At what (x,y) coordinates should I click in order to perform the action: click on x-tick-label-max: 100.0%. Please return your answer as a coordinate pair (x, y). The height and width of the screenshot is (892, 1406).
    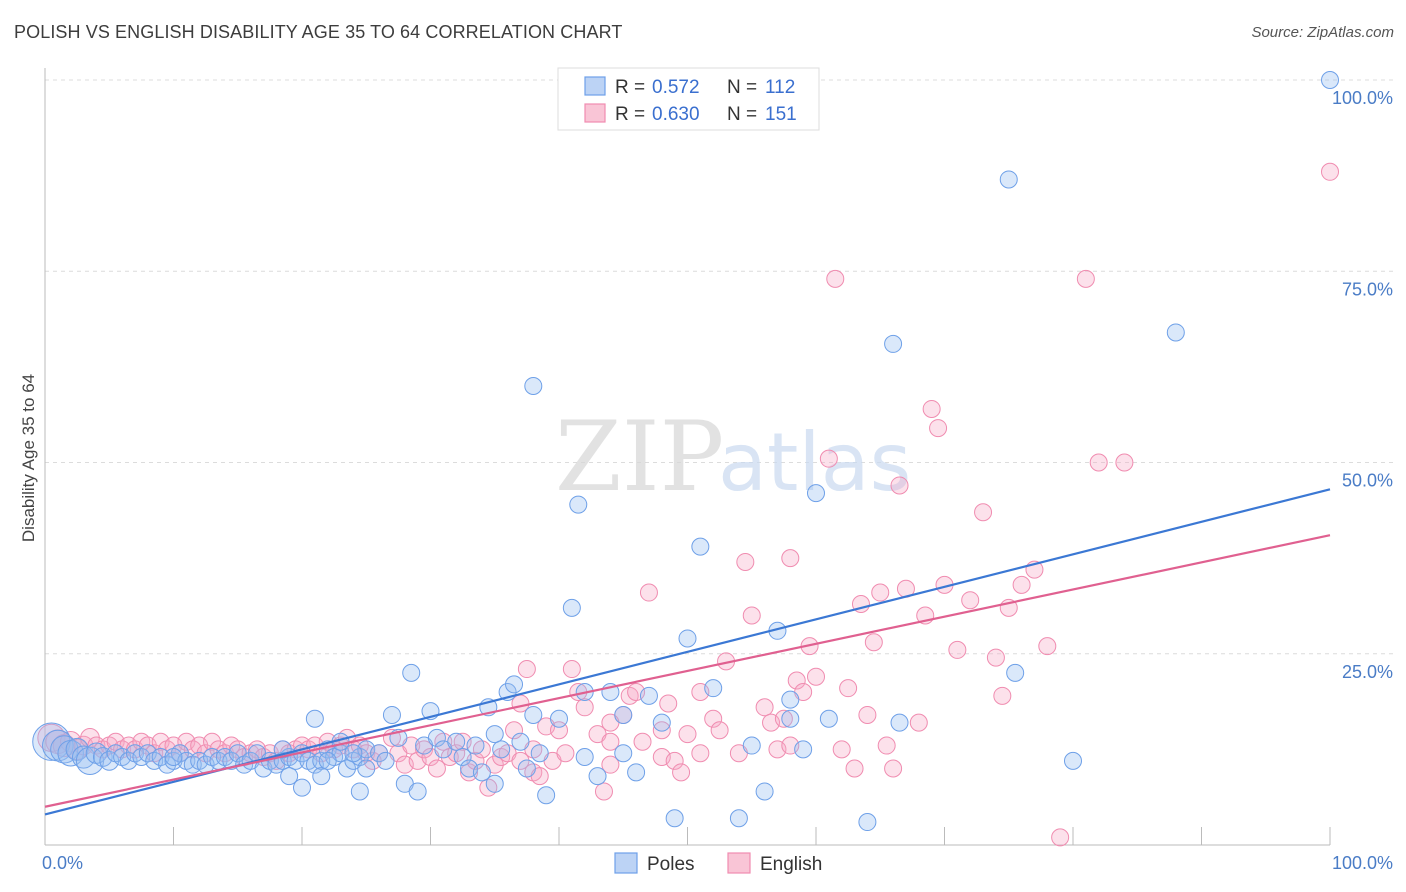
    Looking at the image, I should click on (1362, 863).